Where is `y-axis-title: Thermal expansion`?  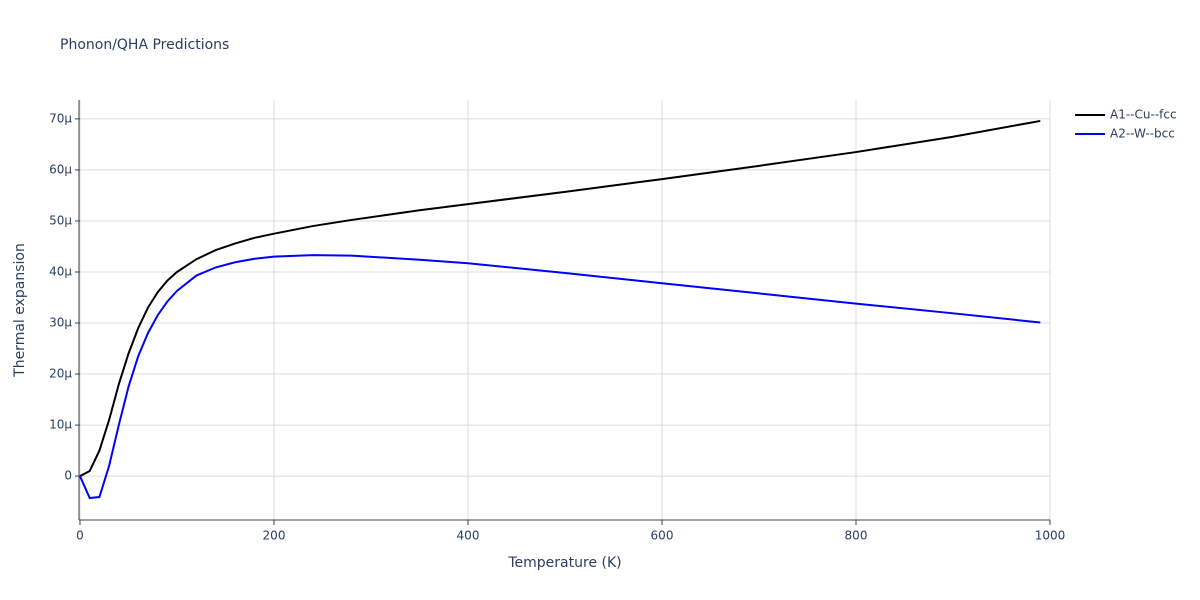
y-axis-title: Thermal expansion is located at coordinates (20, 310).